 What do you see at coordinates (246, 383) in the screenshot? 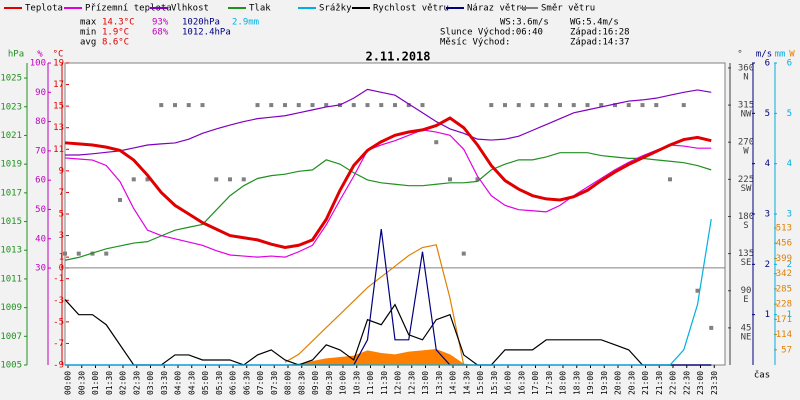
I see `x-tick-label: 06:30` at bounding box center [246, 383].